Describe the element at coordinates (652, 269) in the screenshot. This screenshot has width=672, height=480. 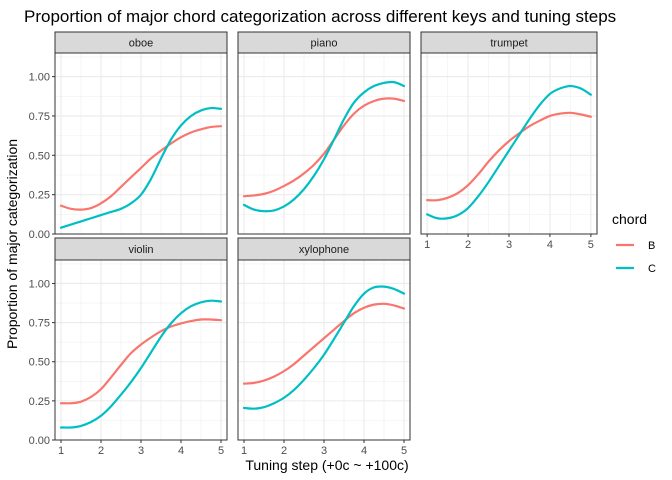
I see `legend-label: C` at that location.